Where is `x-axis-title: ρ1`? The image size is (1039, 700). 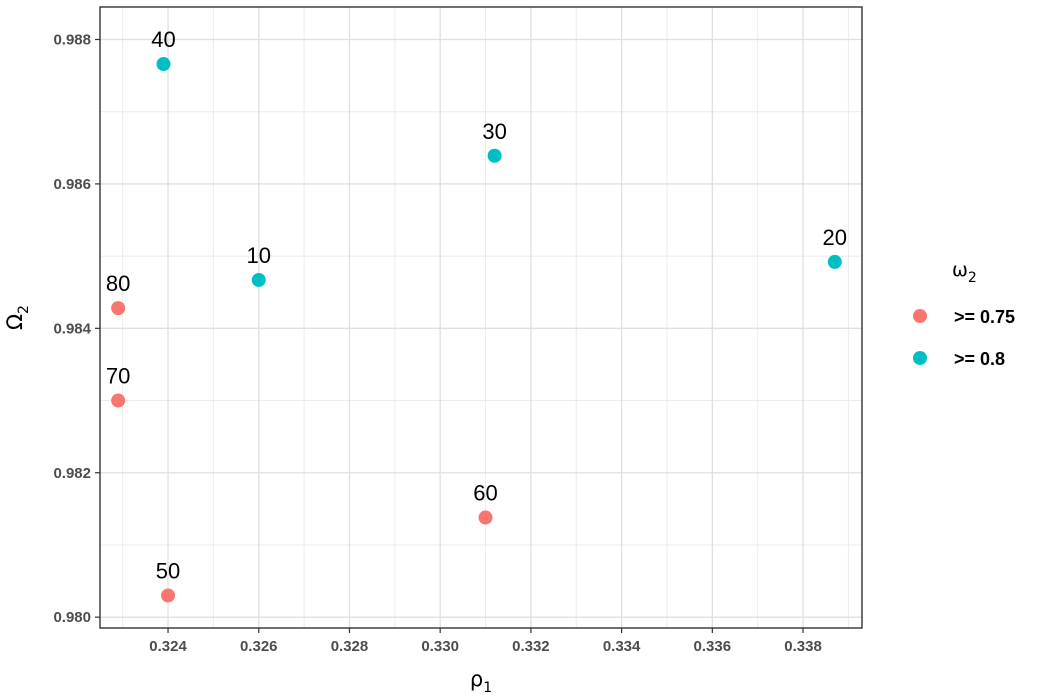
x-axis-title: ρ1 is located at coordinates (481, 681).